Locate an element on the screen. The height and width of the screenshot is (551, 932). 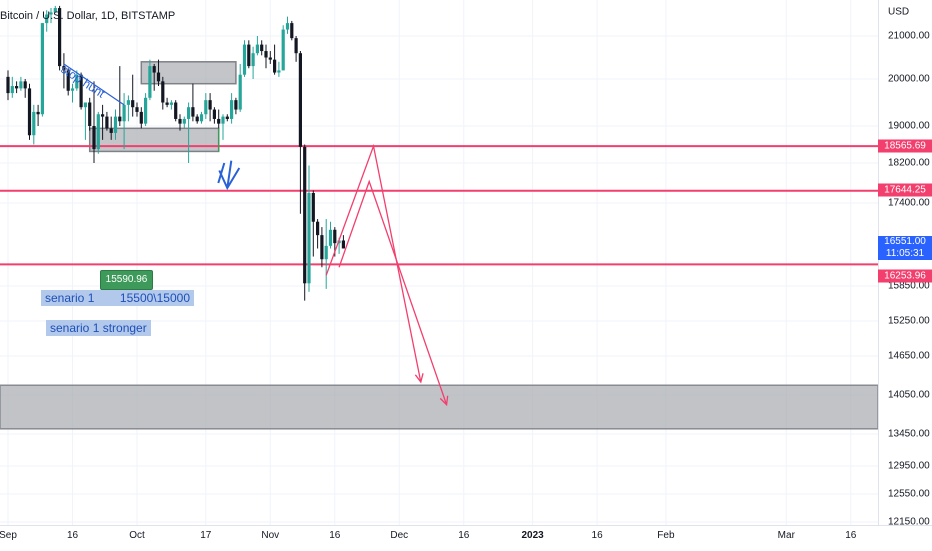
time-tick-label: Sep is located at coordinates (8, 535).